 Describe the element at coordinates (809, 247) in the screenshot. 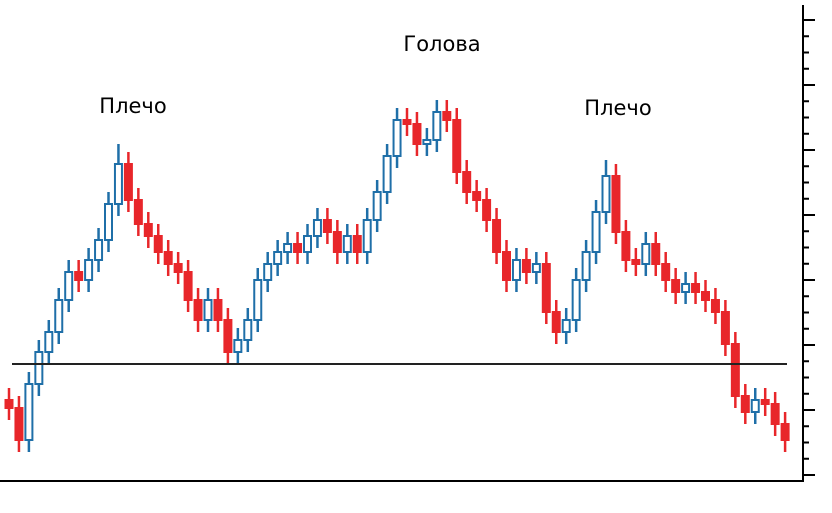

I see `y-axis-ticks` at that location.